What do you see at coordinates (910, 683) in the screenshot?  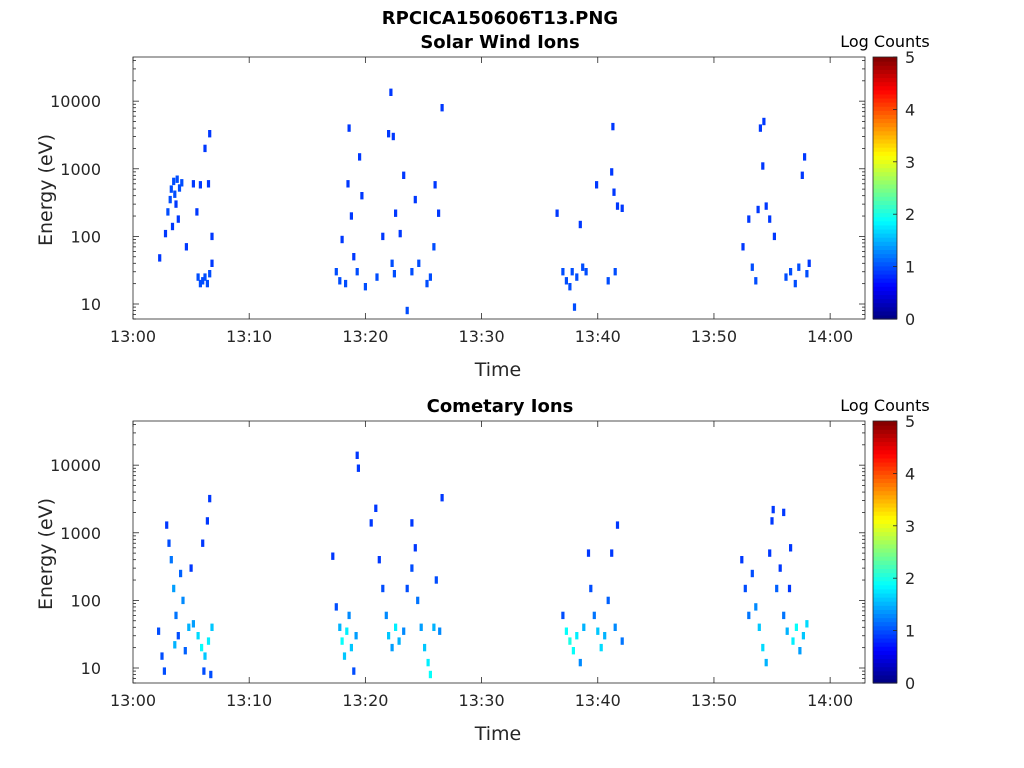 I see `colorbar-tick-label: 0` at bounding box center [910, 683].